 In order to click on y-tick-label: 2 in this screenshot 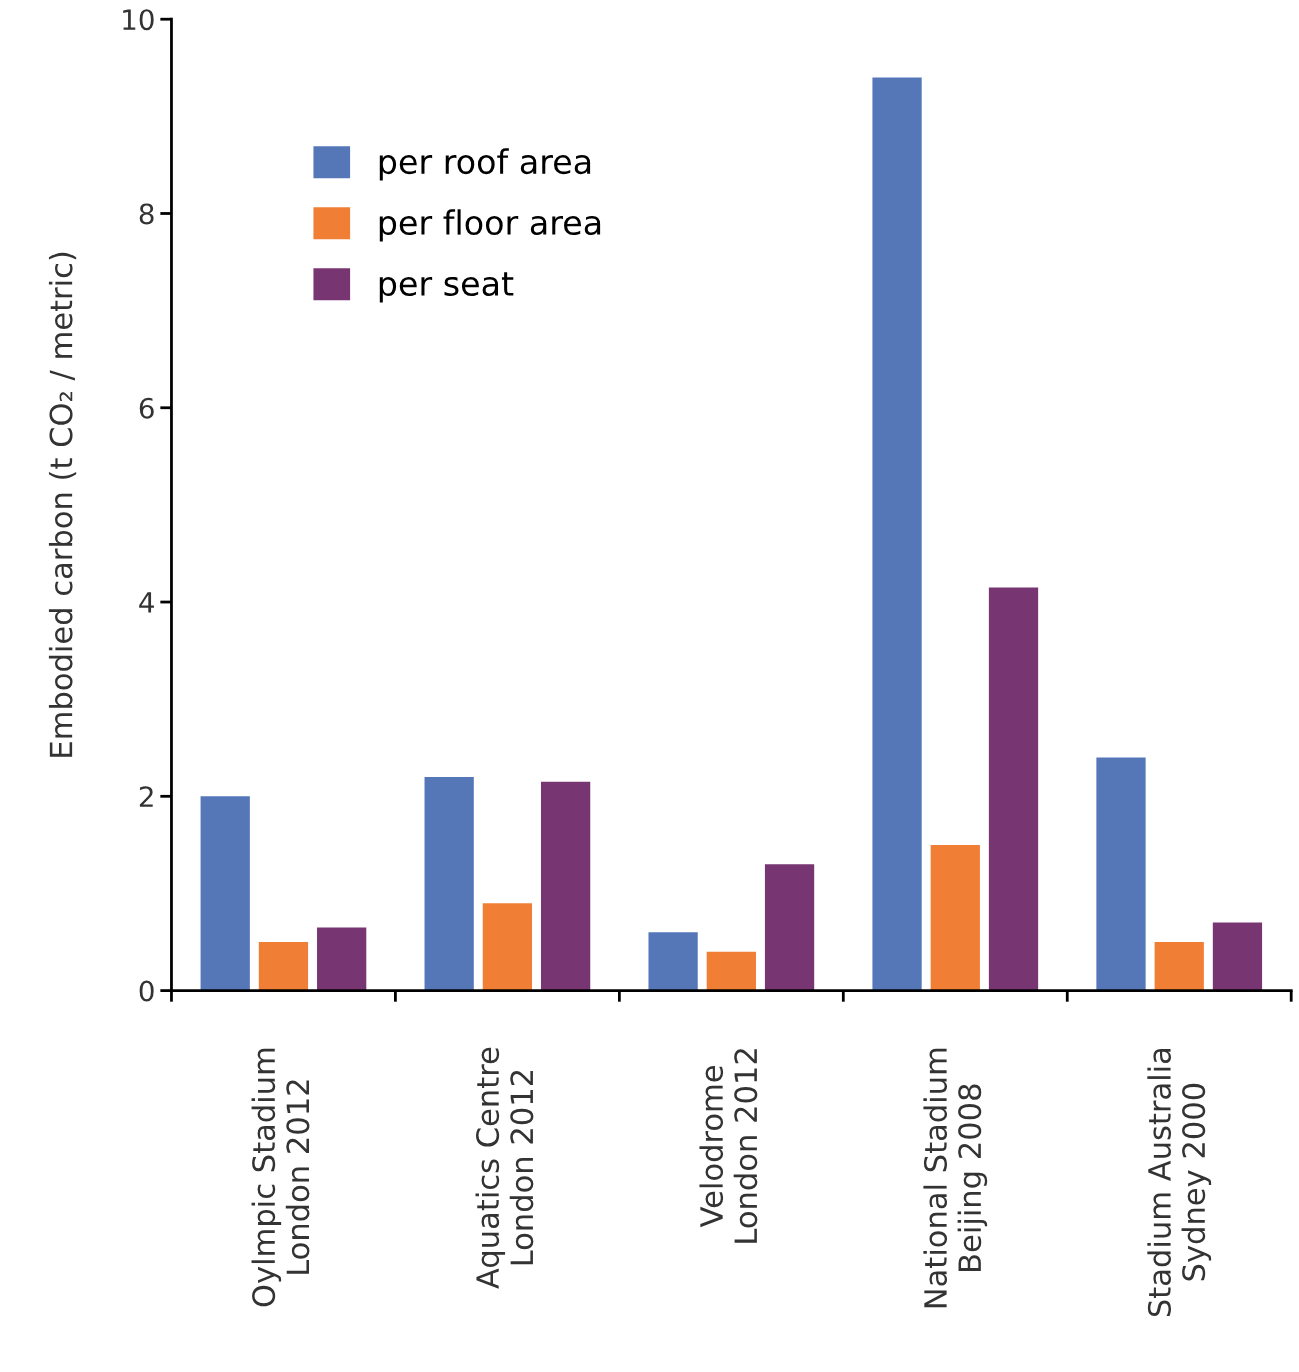, I will do `click(146, 796)`.